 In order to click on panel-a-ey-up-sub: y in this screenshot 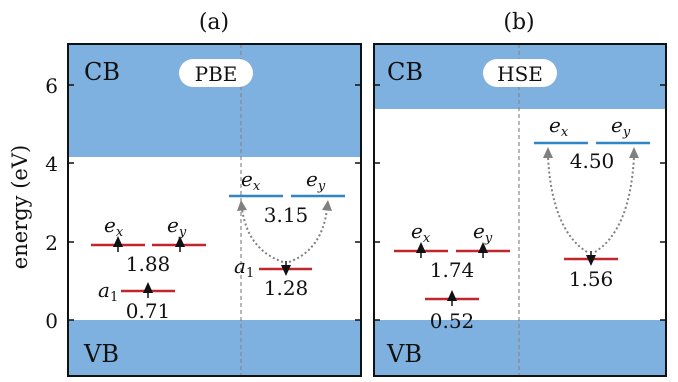, I will do `click(182, 232)`.